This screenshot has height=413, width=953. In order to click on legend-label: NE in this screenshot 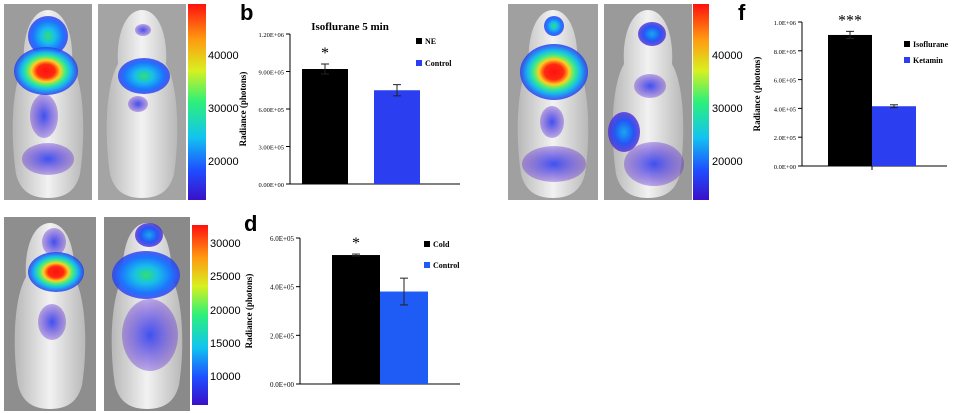, I will do `click(430, 41)`.